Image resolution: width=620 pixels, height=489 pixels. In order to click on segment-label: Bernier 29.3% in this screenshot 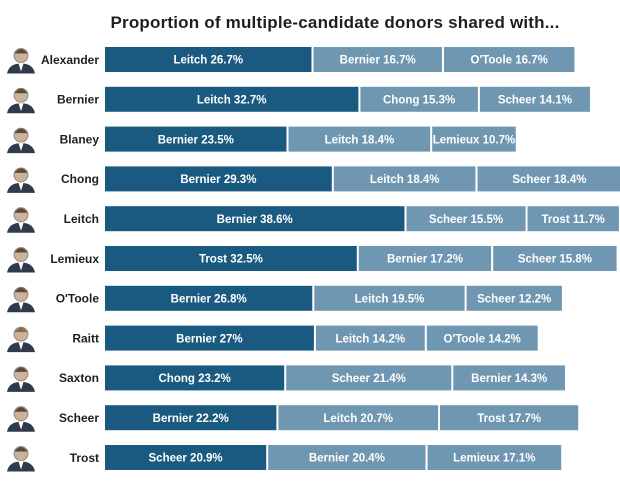, I will do `click(218, 180)`.